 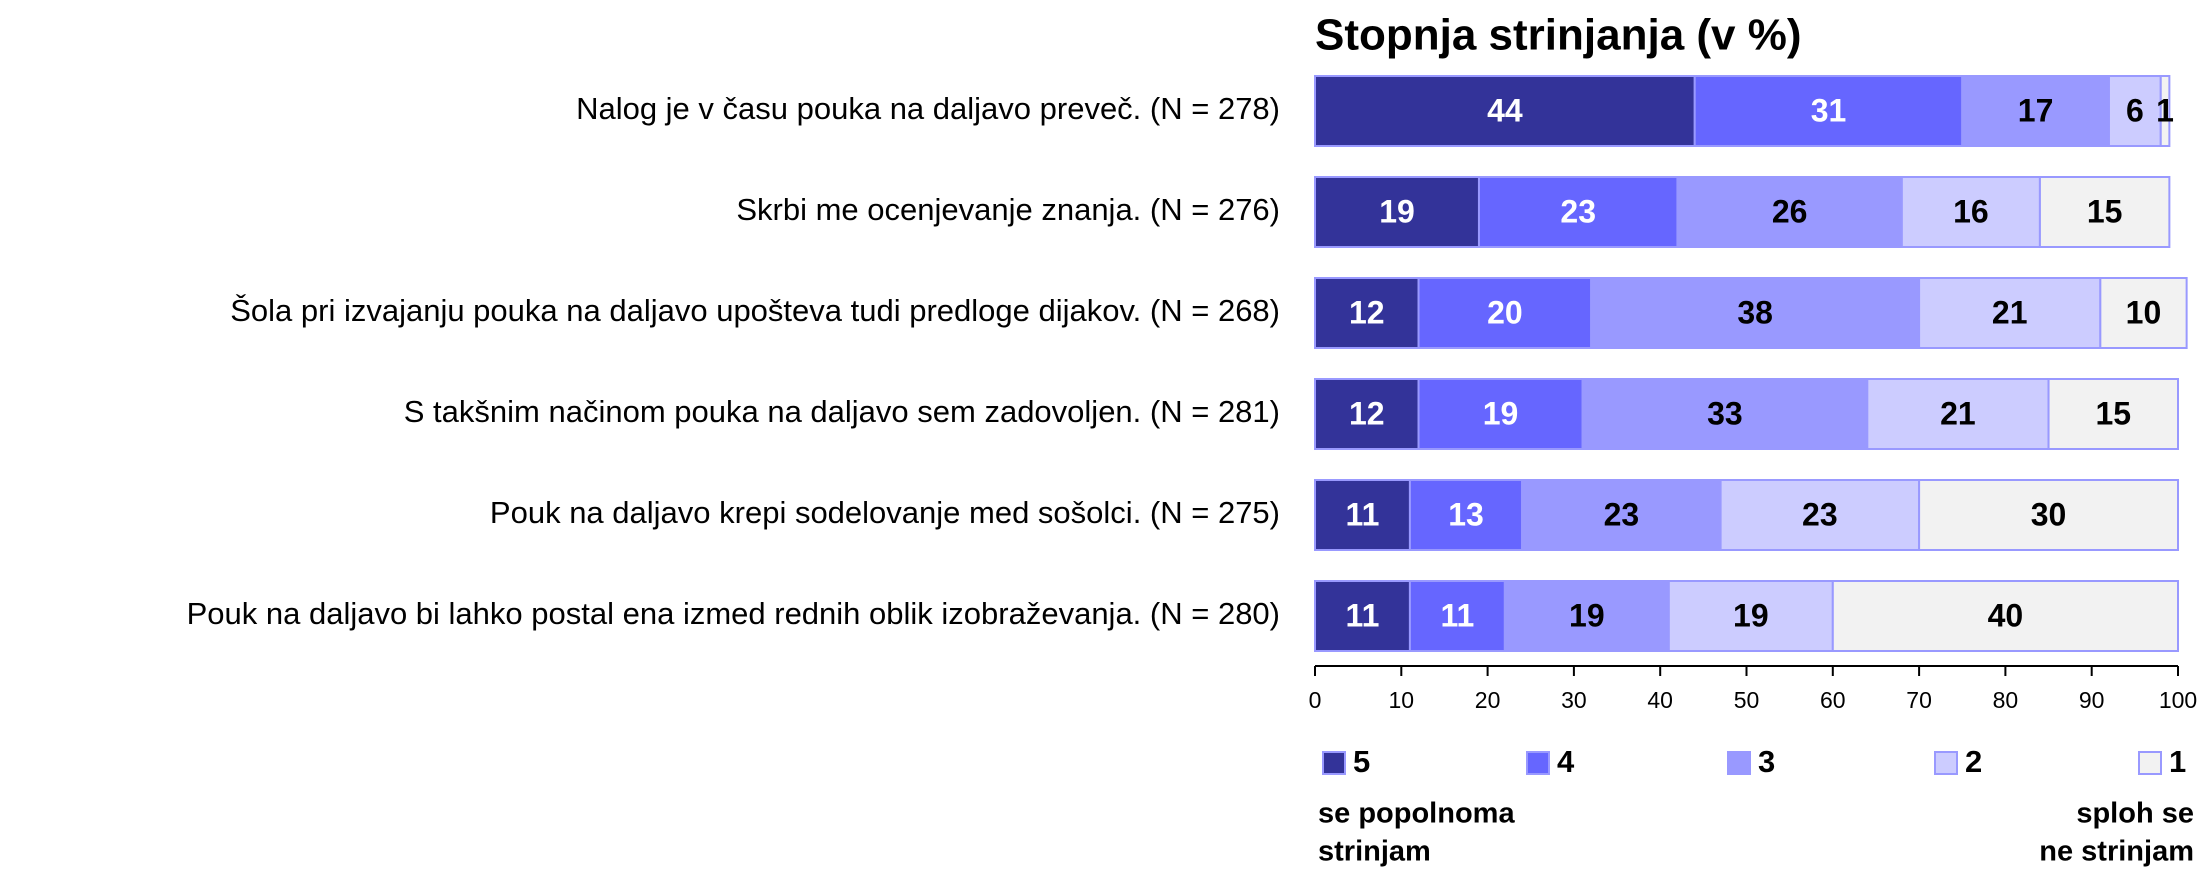 I want to click on value-label: 26, so click(x=1790, y=211).